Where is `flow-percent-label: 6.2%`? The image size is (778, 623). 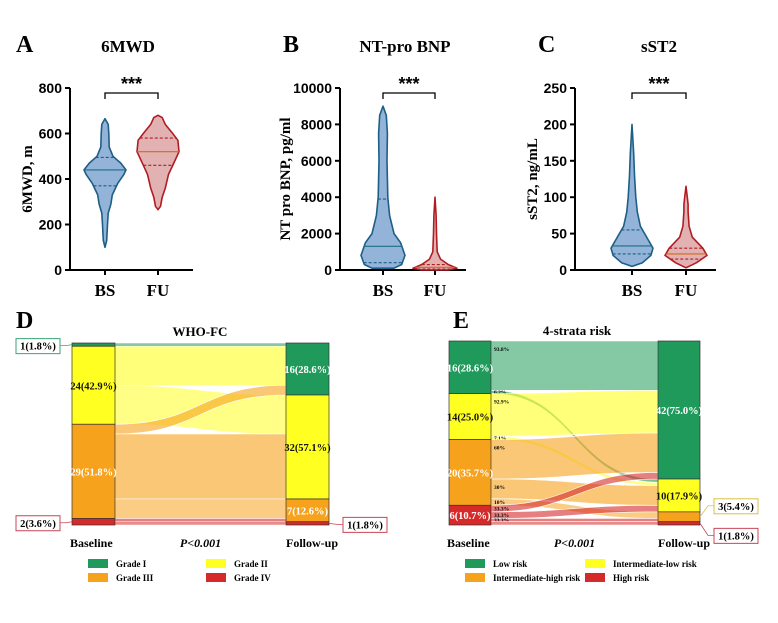 flow-percent-label: 6.2% is located at coordinates (500, 393).